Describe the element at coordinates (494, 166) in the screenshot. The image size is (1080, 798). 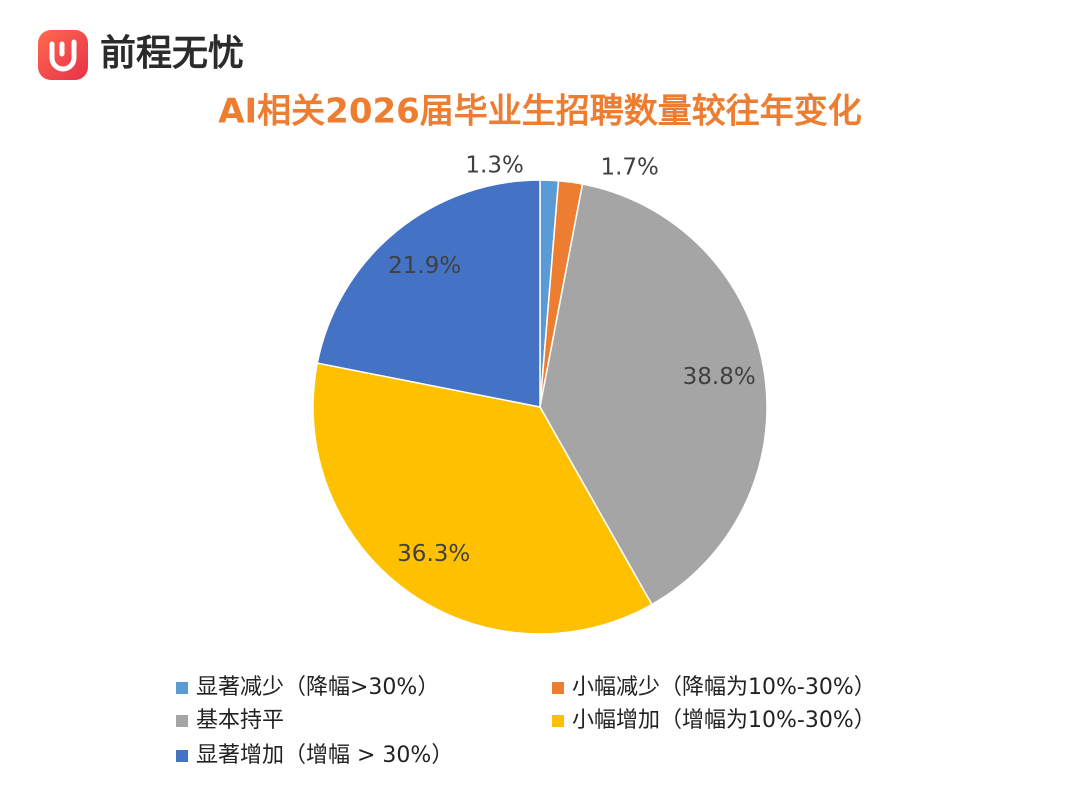
I see `data-label: 1.3%` at that location.